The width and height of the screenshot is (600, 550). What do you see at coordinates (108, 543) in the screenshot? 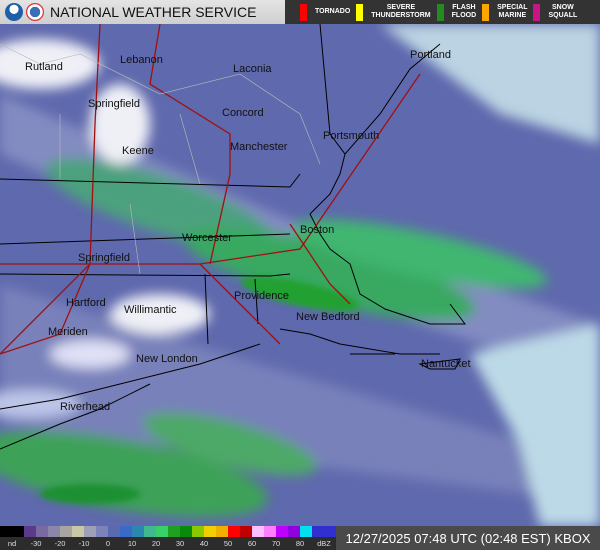
I see `scale-tick: 0` at bounding box center [108, 543].